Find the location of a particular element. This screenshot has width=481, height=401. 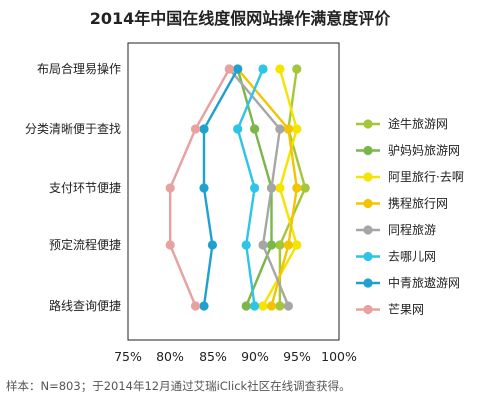

category-label: 支付环节便捷 is located at coordinates (85, 188).